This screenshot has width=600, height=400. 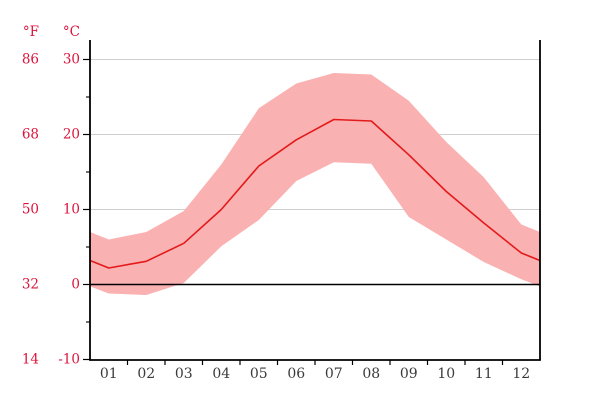 What do you see at coordinates (71, 32) in the screenshot?
I see `celsius-unit-label: °C` at bounding box center [71, 32].